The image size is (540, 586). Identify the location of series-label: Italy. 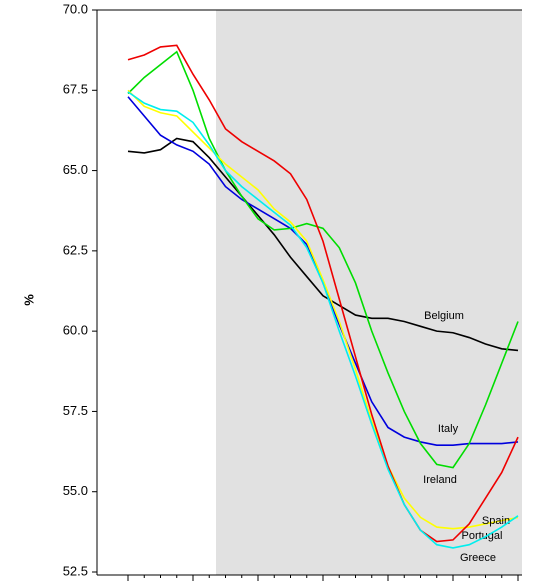
(448, 429).